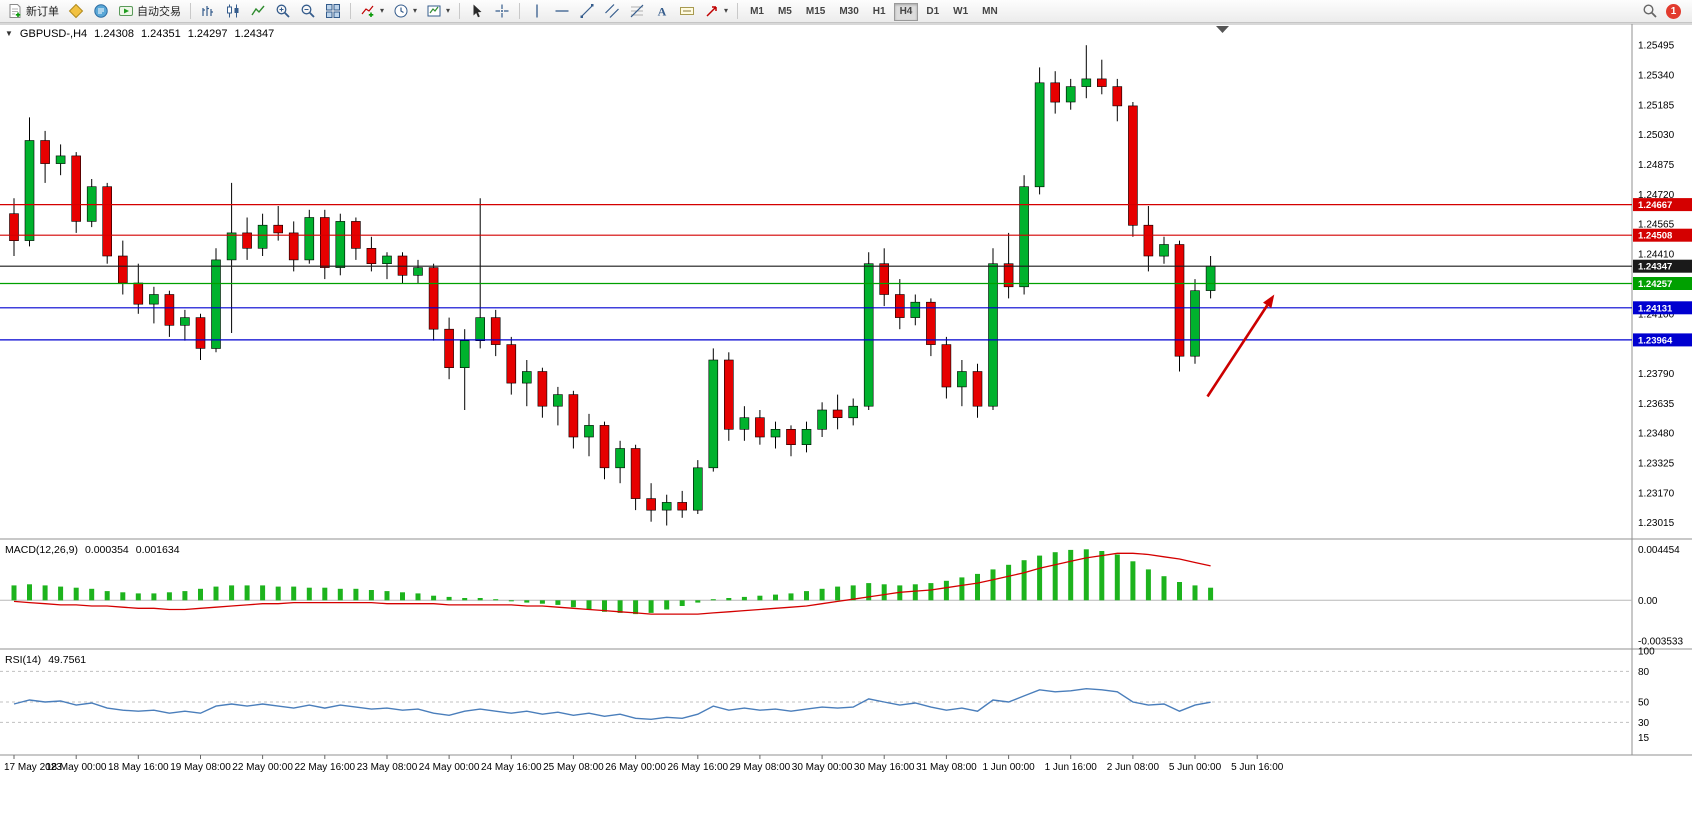 This screenshot has width=1692, height=840. What do you see at coordinates (1222, 29) in the screenshot?
I see `chart-shift-marker` at bounding box center [1222, 29].